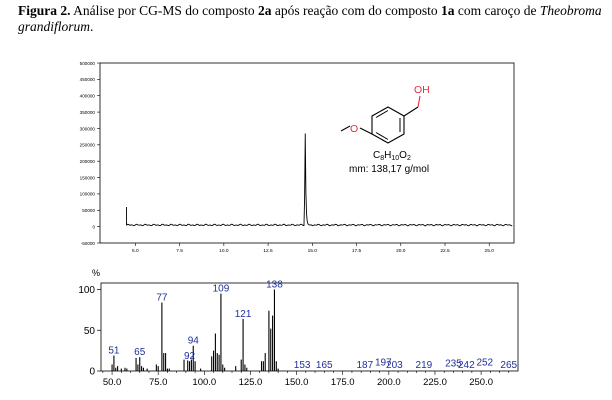 The width and height of the screenshot is (612, 400). What do you see at coordinates (389, 169) in the screenshot?
I see `molar-mass: mm: 138,17 g/mol` at bounding box center [389, 169].